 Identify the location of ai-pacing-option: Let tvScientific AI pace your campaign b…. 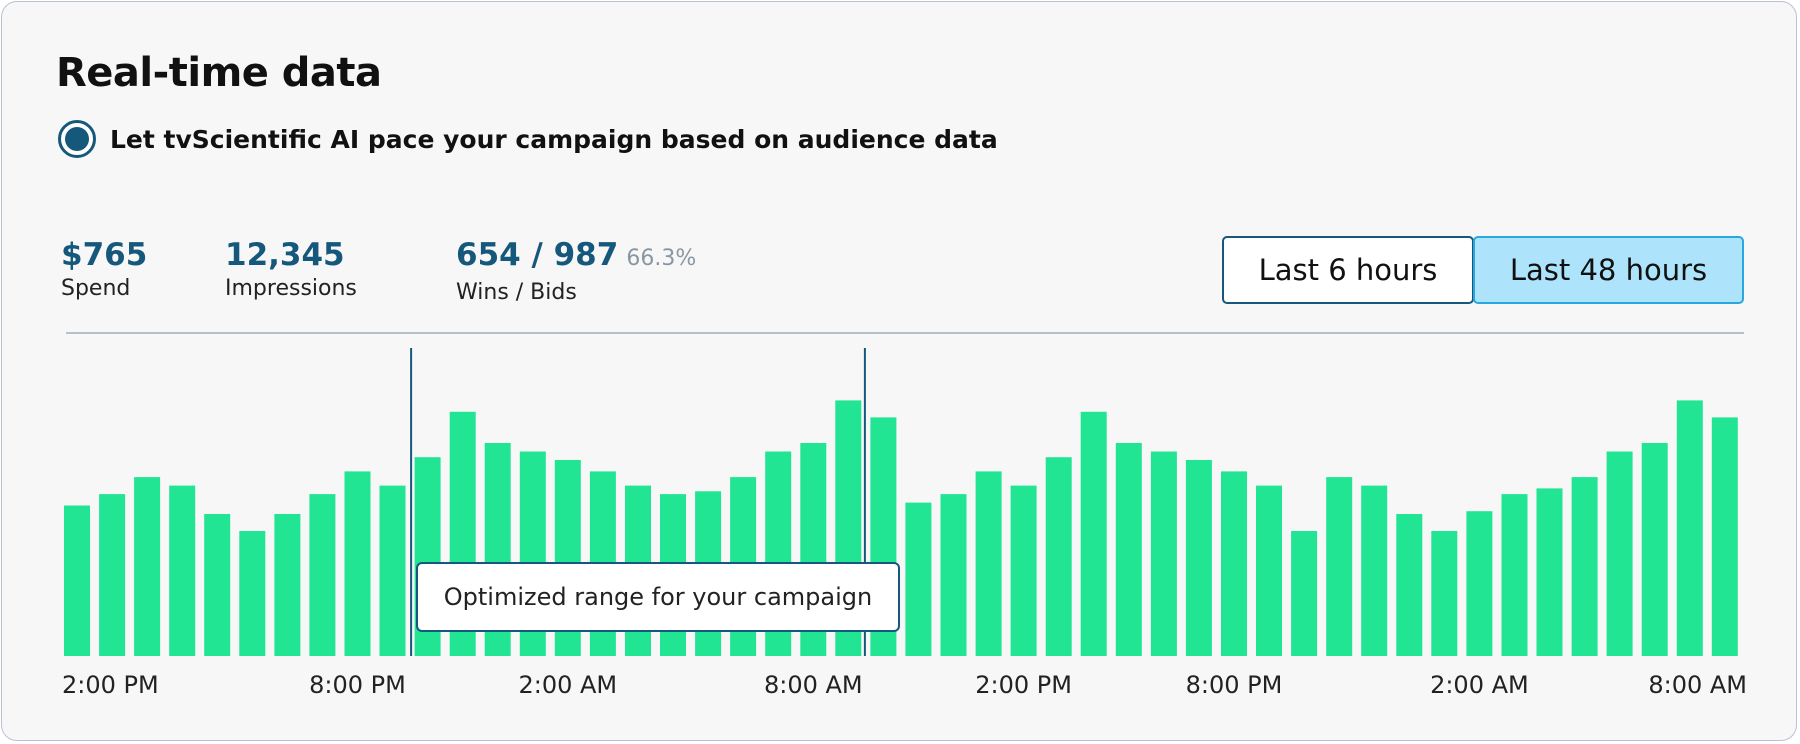
(528, 139).